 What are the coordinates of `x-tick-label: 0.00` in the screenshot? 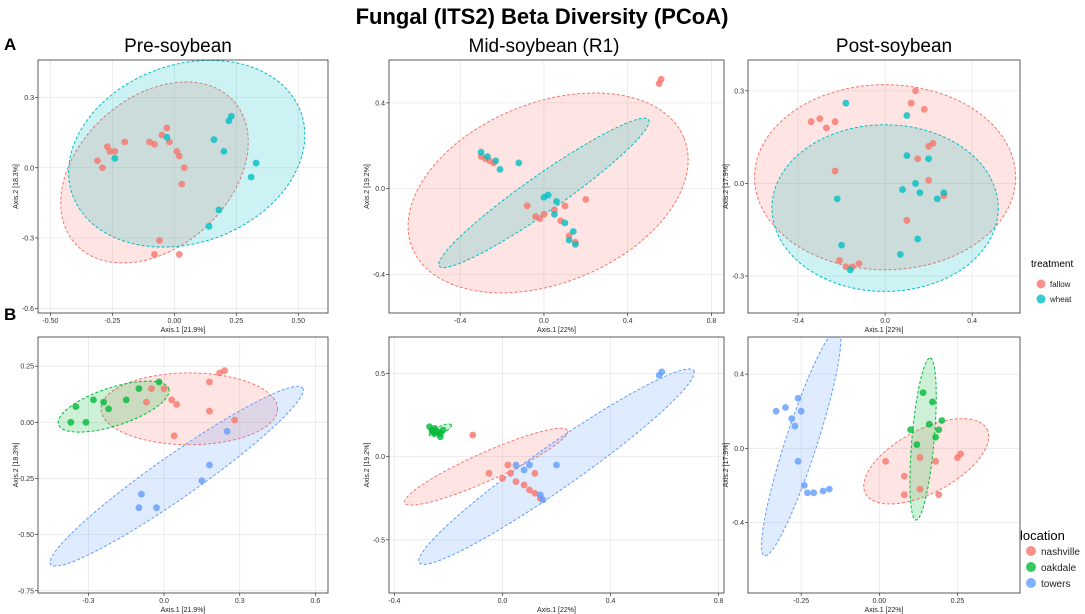 It's located at (175, 321).